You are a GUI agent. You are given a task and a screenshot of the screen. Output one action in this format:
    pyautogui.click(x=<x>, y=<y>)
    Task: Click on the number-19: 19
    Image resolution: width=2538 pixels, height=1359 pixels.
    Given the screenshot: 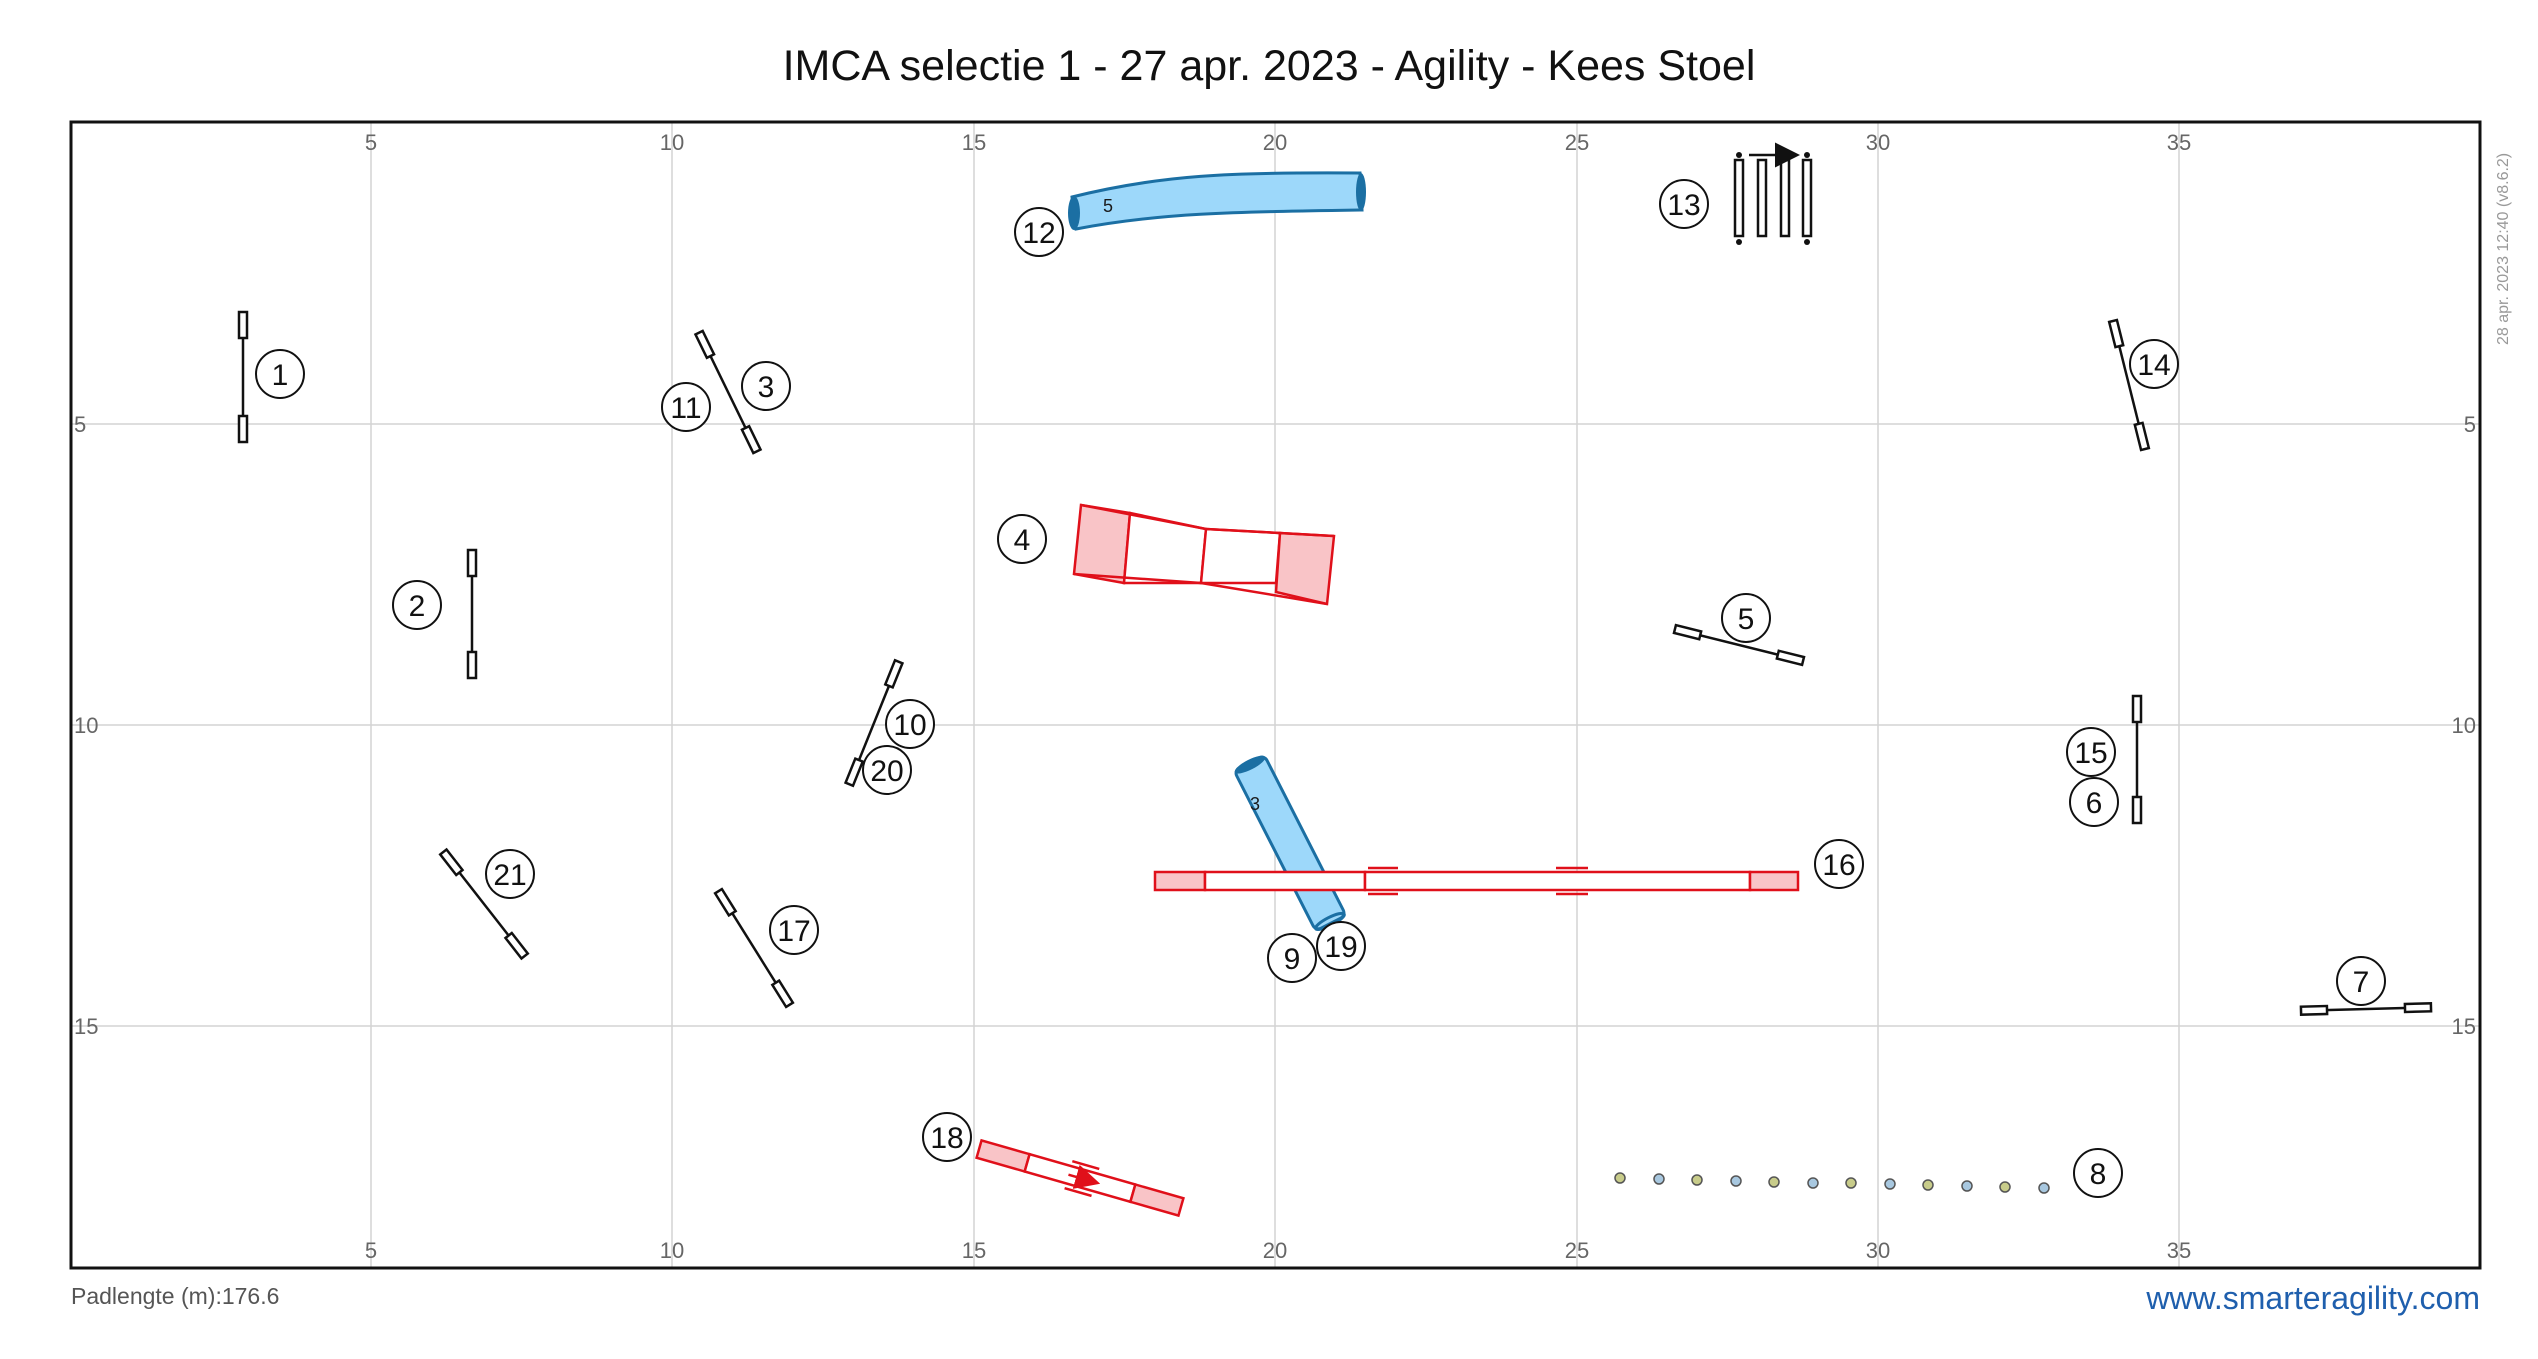 What is the action you would take?
    pyautogui.click(x=1341, y=946)
    